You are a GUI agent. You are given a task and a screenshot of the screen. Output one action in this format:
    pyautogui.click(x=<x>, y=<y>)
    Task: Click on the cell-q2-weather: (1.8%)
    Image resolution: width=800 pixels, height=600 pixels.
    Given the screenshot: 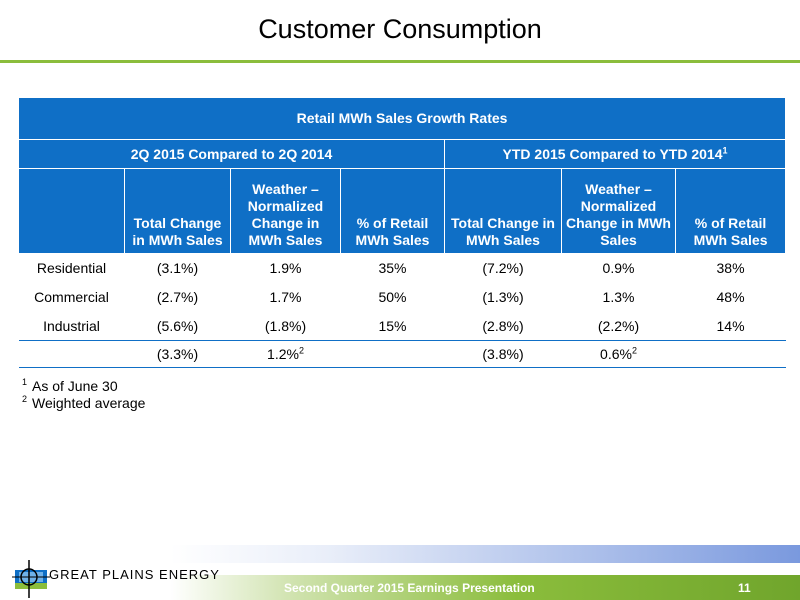 What is the action you would take?
    pyautogui.click(x=285, y=326)
    